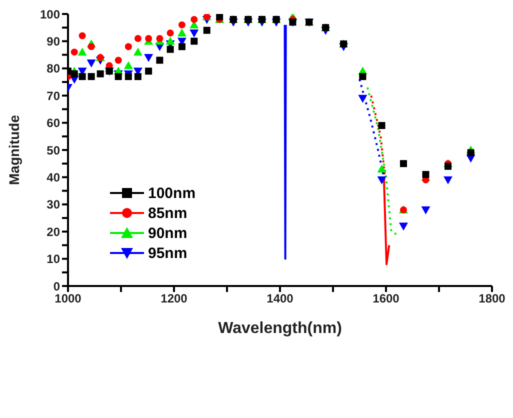 The width and height of the screenshot is (513, 418). What do you see at coordinates (56, 286) in the screenshot?
I see `y-tick-label: 0` at bounding box center [56, 286].